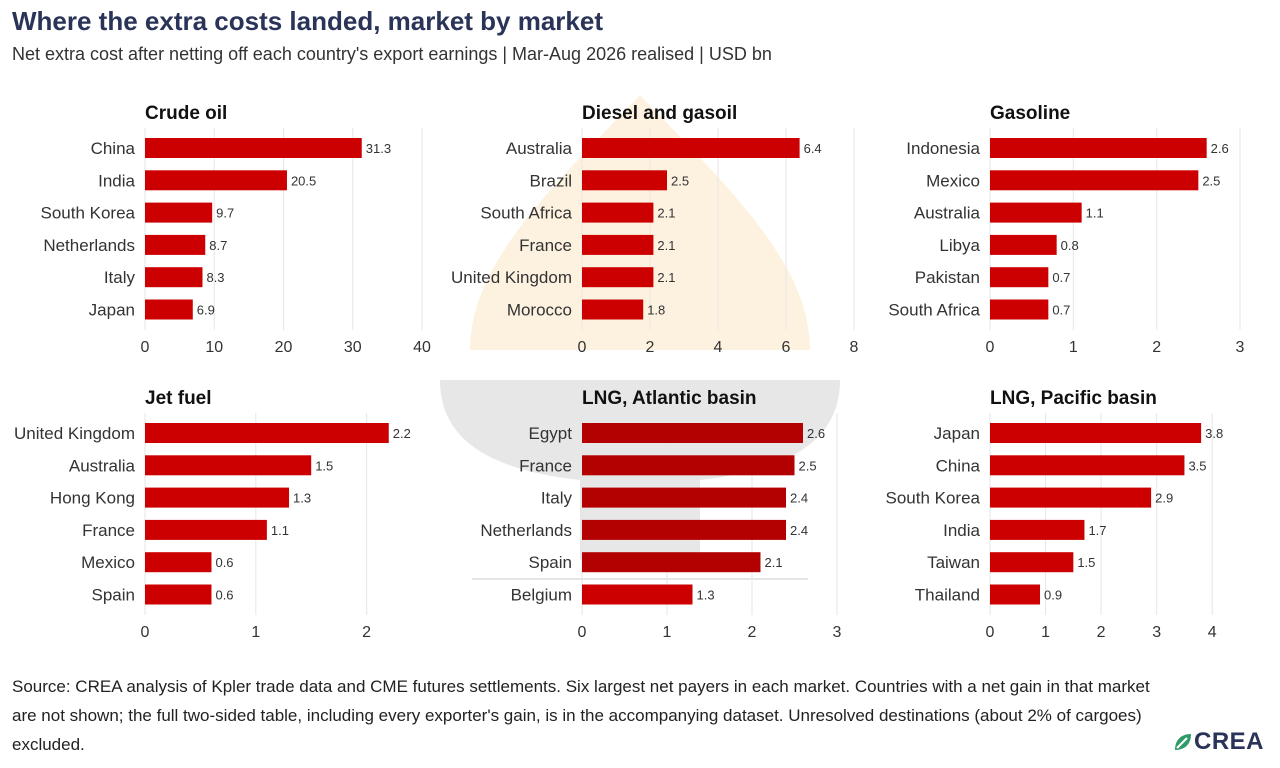 Image resolution: width=1280 pixels, height=768 pixels. What do you see at coordinates (1197, 465) in the screenshot?
I see `data-label: 3.5` at bounding box center [1197, 465].